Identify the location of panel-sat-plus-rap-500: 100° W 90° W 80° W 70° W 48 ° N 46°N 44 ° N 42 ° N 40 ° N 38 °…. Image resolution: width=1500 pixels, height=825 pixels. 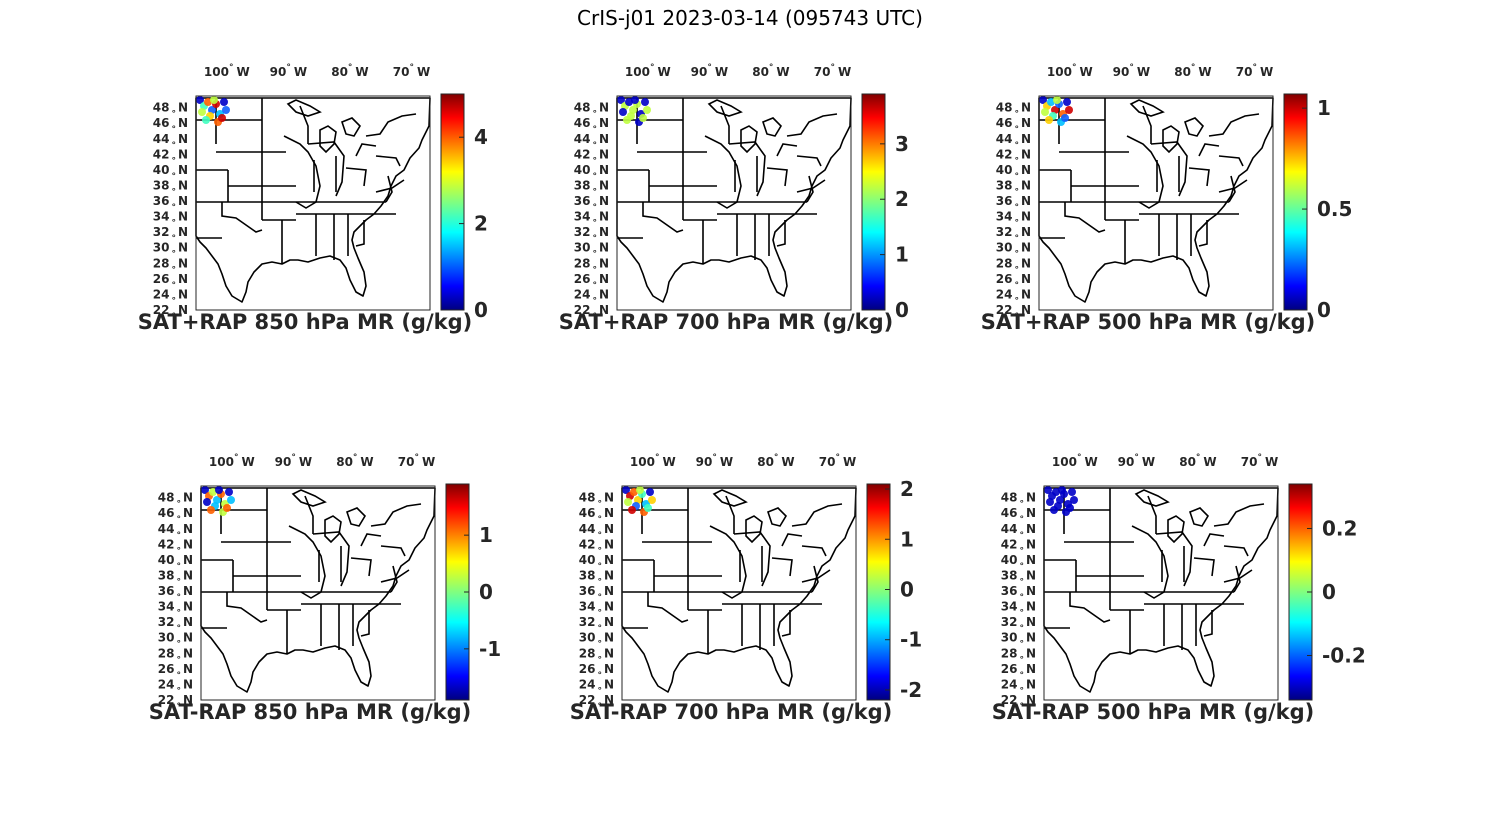
(1178, 207).